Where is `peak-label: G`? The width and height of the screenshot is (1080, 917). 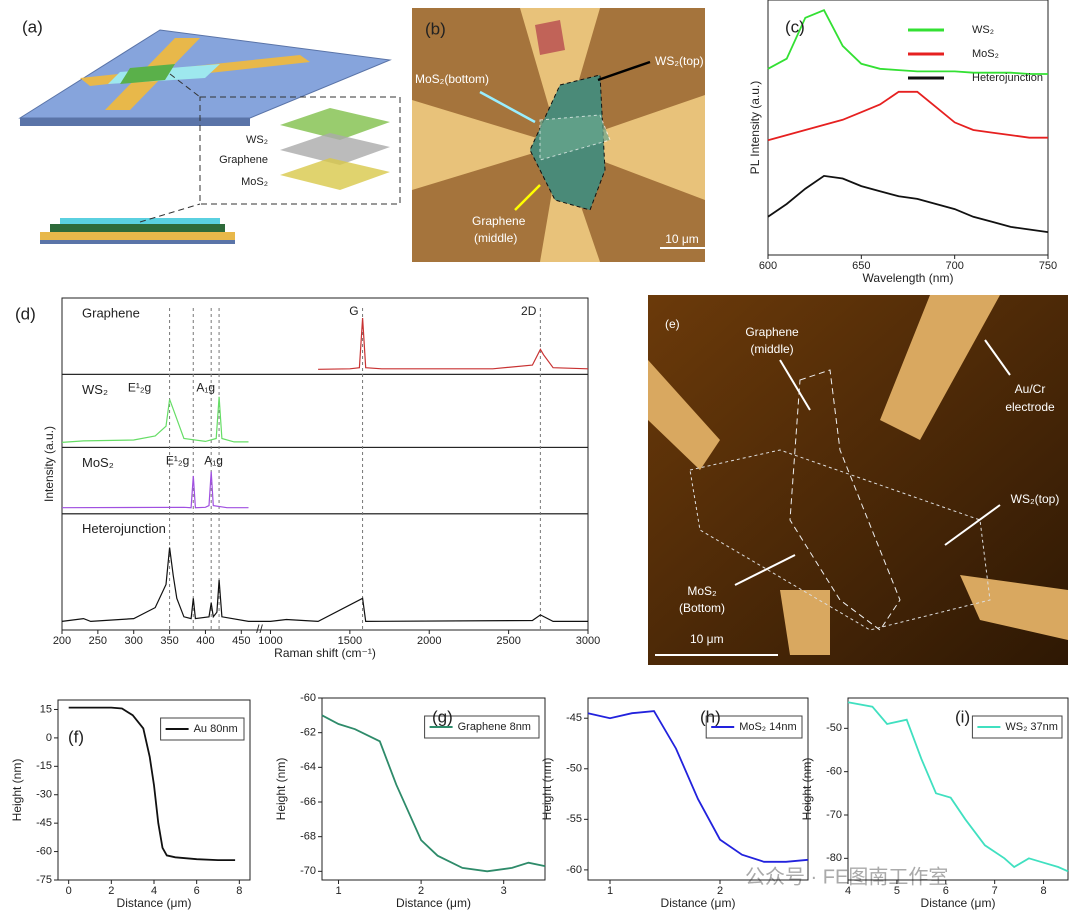
peak-label: G is located at coordinates (353, 311).